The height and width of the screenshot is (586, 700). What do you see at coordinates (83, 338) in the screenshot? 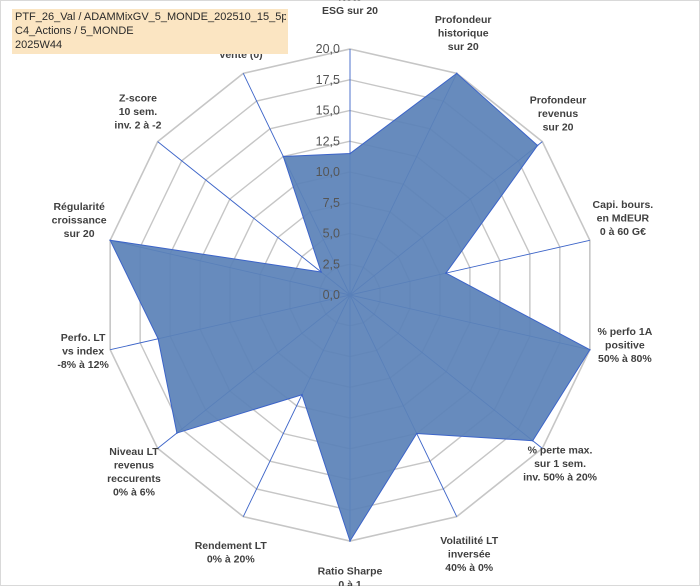
I see `axis-label-10-line-0: Perfo. LT` at bounding box center [83, 338].